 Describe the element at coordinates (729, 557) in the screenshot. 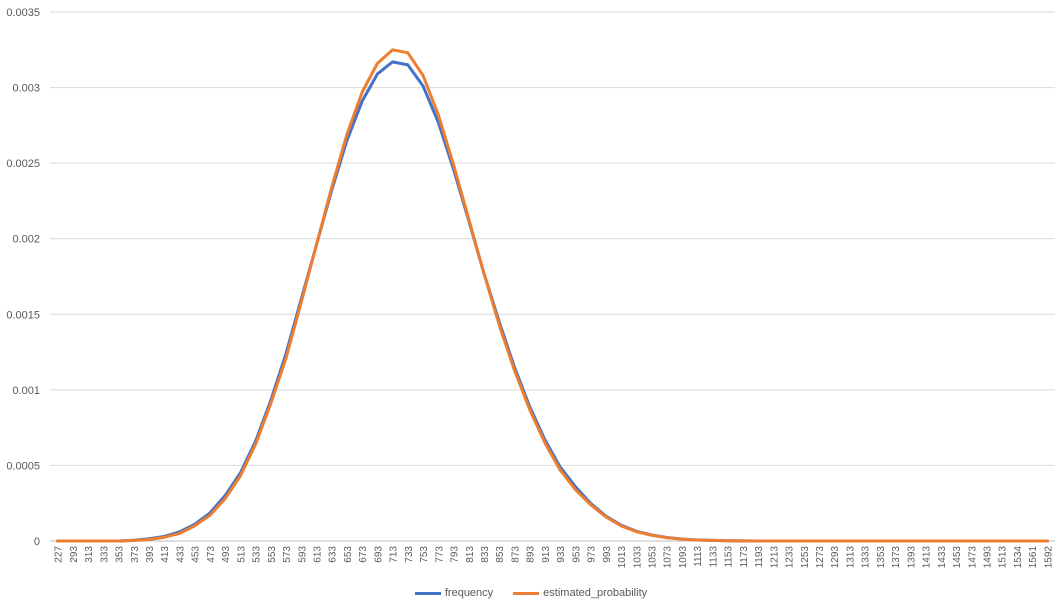

I see `x-tick-label: 1153` at that location.